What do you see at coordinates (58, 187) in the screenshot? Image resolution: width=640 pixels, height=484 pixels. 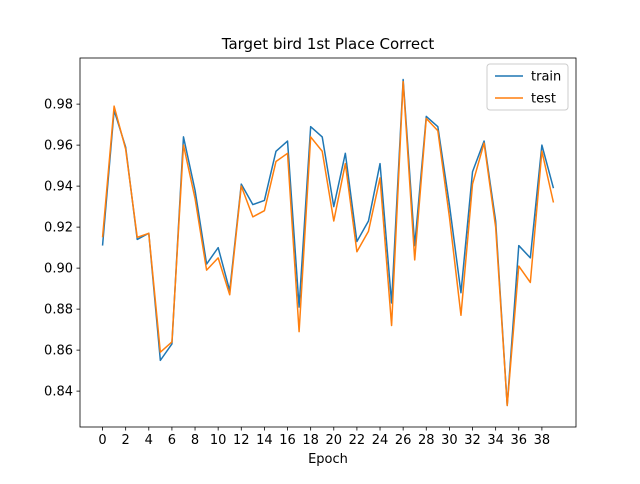 I see `y-tick-label: 0.94` at bounding box center [58, 187].